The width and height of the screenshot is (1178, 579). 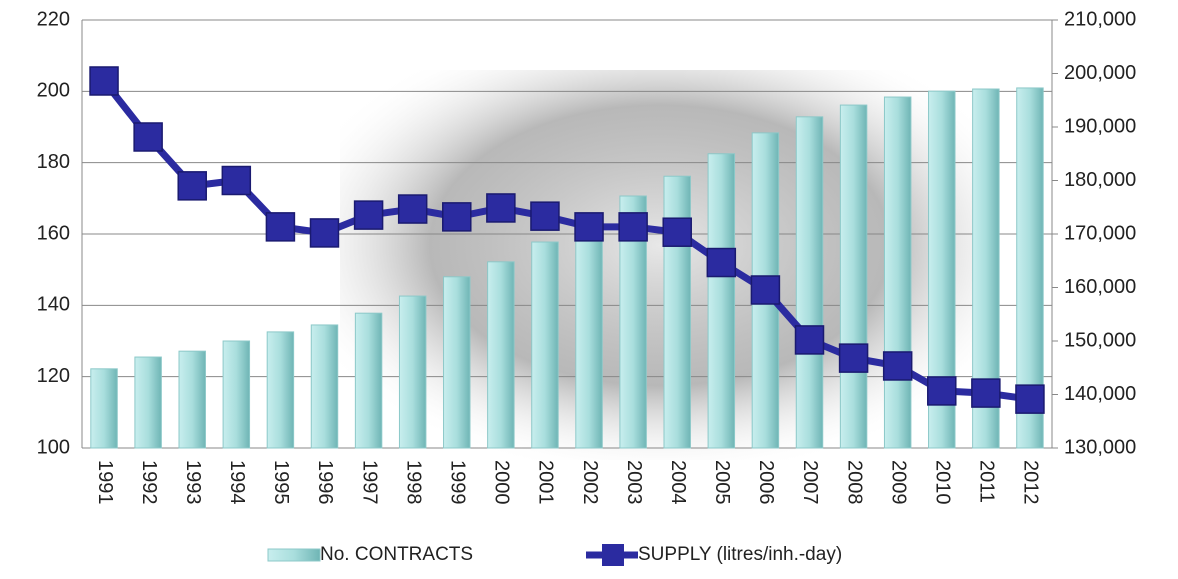 I want to click on x-tick-label: 1995, so click(x=281, y=482).